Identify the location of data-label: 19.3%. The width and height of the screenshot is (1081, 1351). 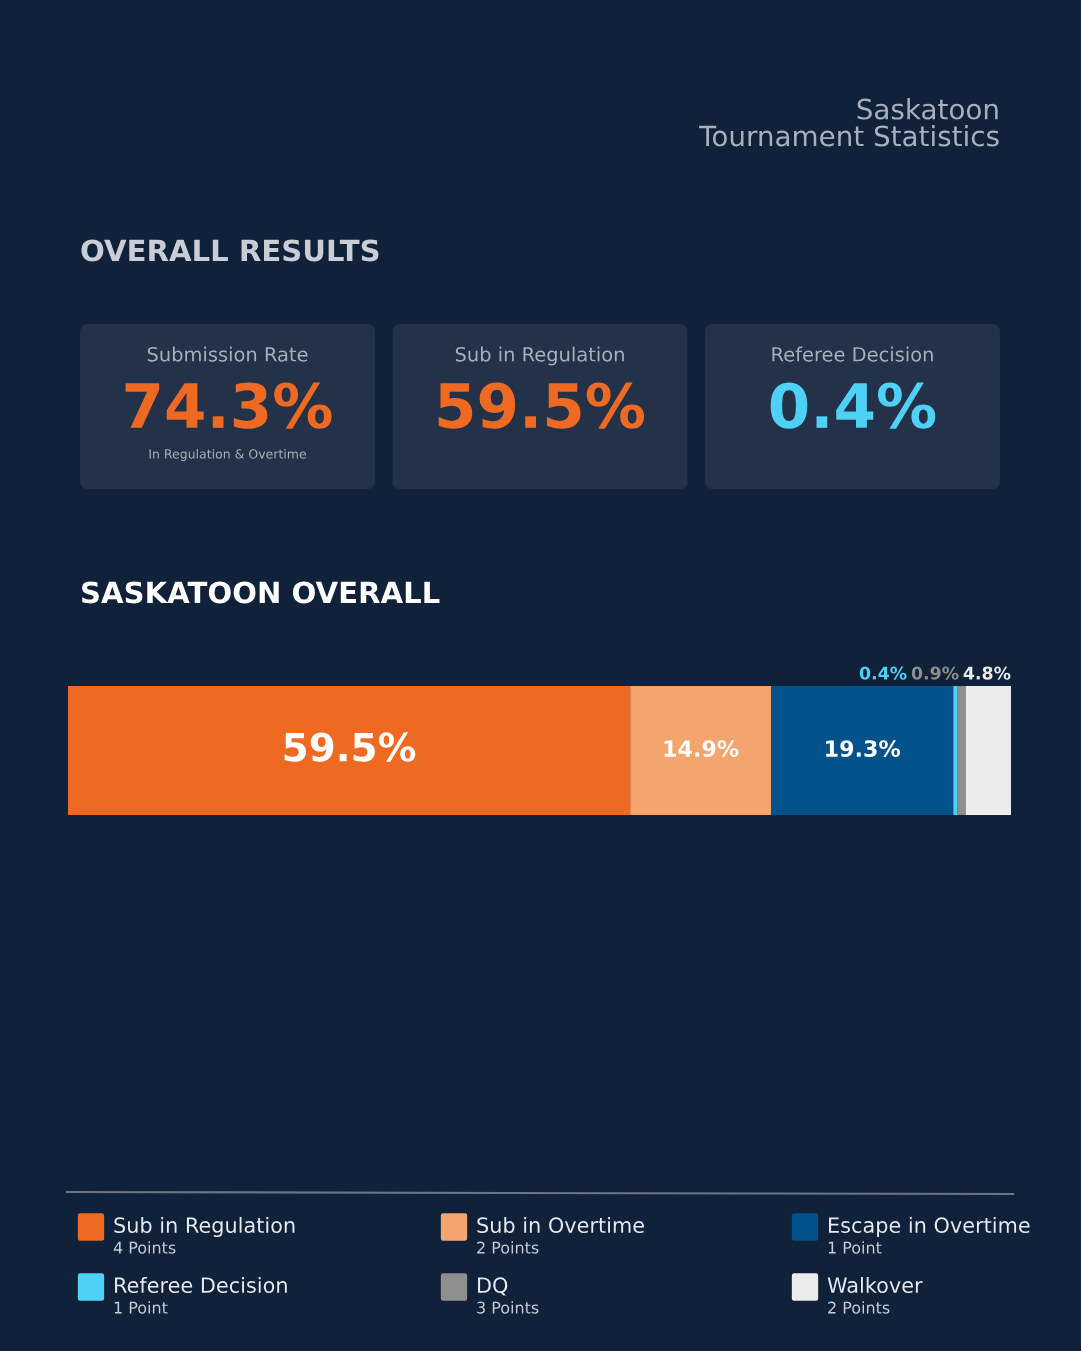
(863, 748).